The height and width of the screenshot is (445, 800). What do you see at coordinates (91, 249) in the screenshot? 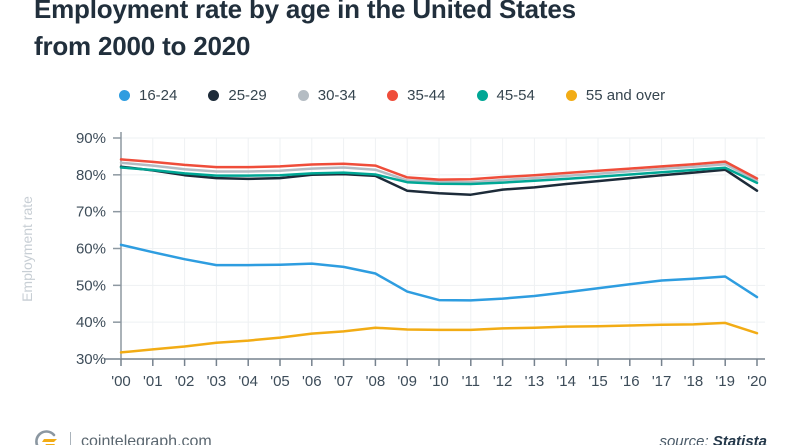
I see `y-tick-label: 60%` at bounding box center [91, 249].